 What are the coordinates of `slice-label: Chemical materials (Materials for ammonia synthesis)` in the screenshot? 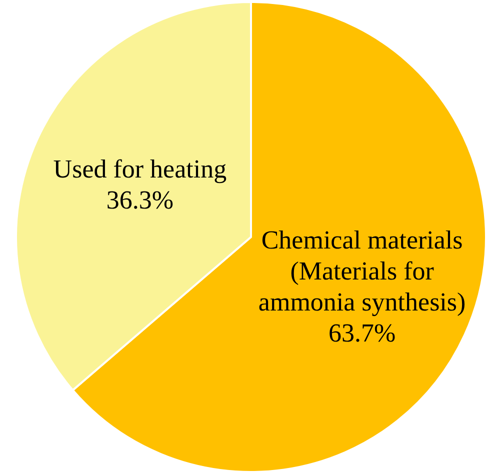 It's located at (362, 270).